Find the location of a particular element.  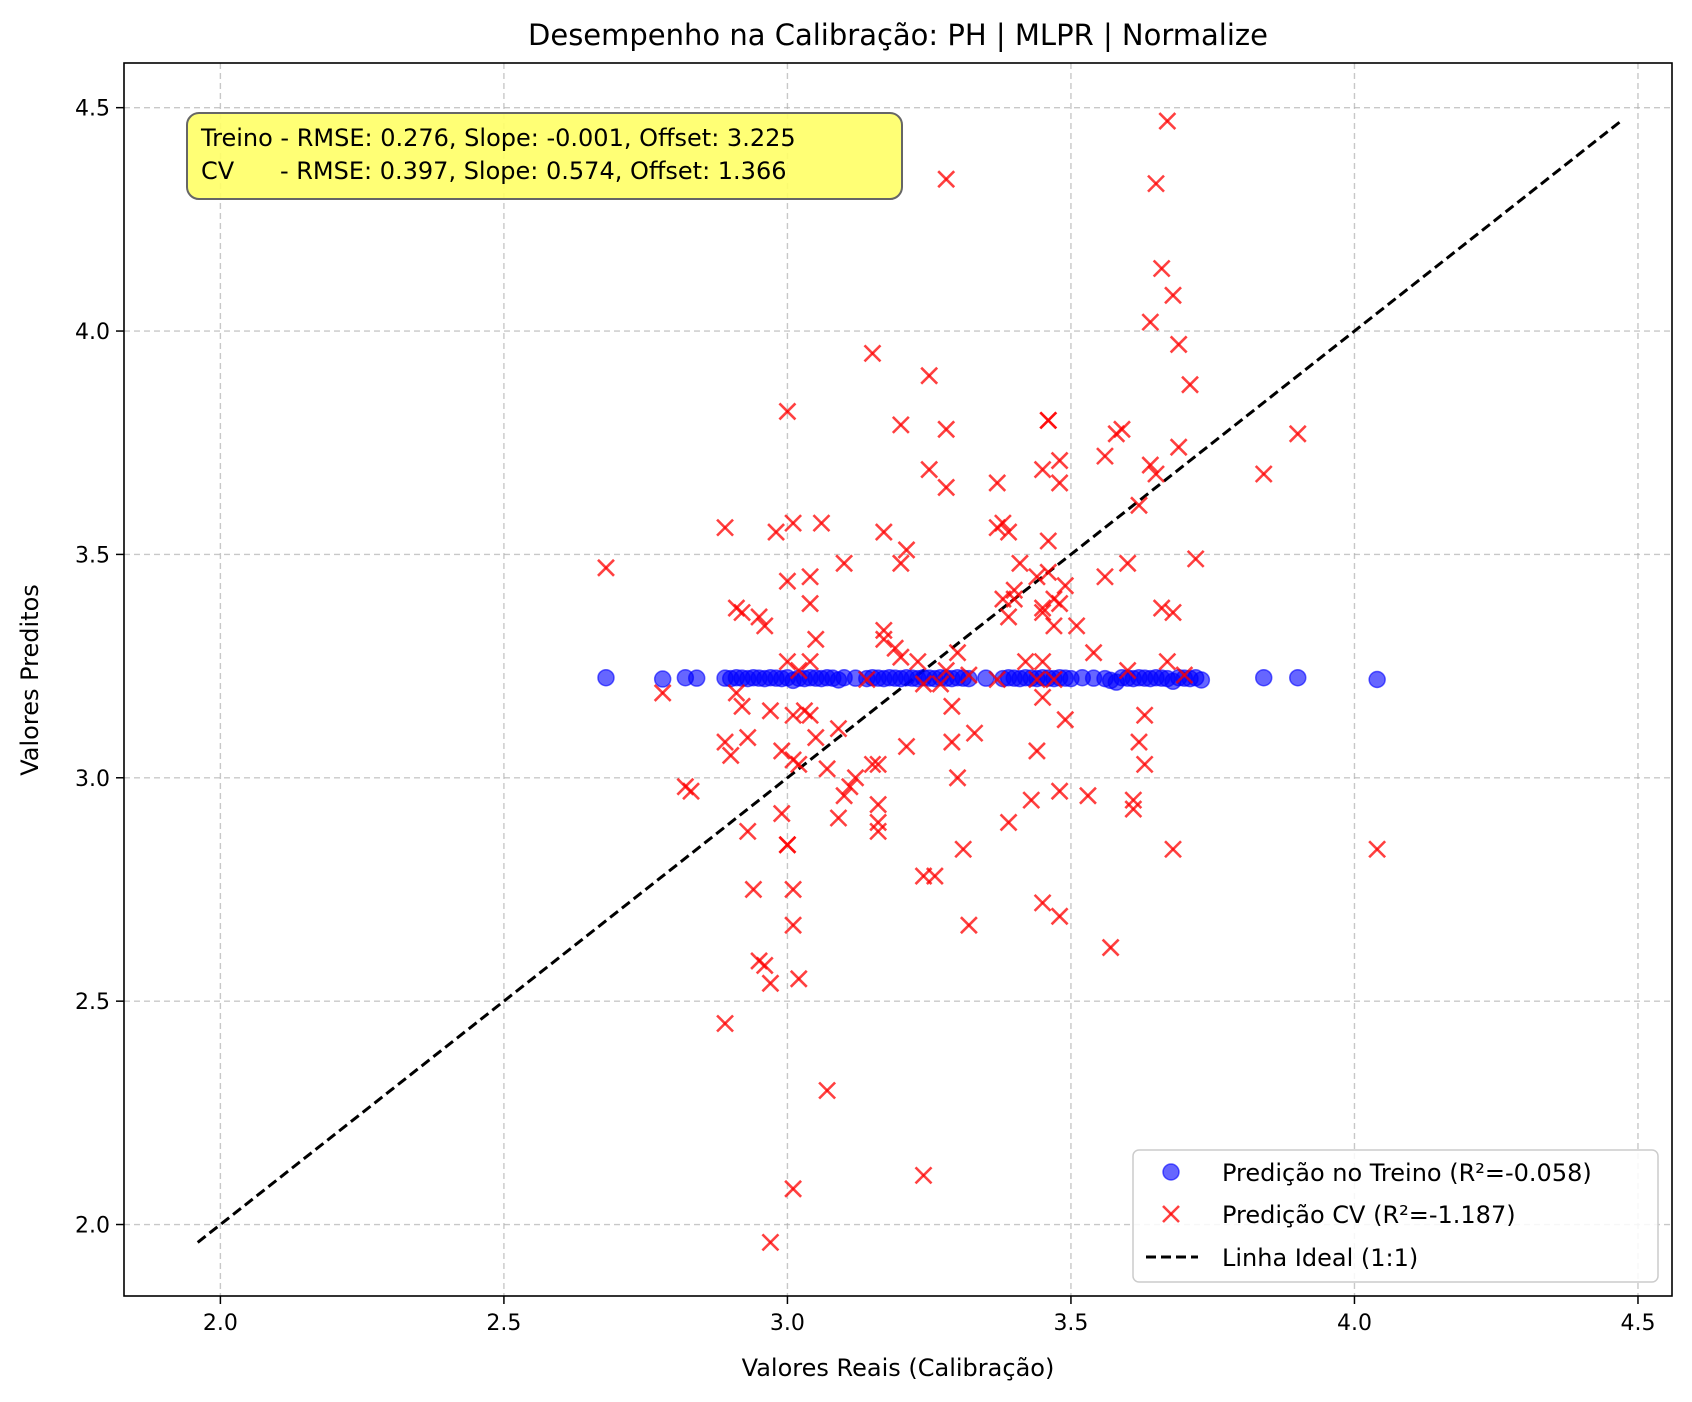

x-tick-label: 2.0 is located at coordinates (220, 1323).